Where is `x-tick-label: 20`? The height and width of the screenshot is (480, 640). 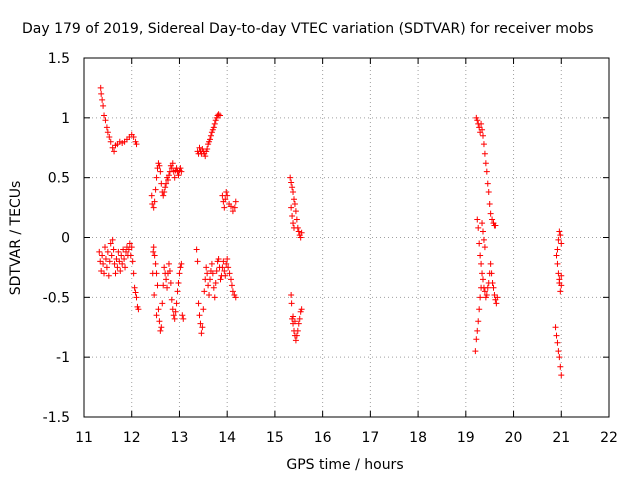
x-tick-label: 20 is located at coordinates (514, 438).